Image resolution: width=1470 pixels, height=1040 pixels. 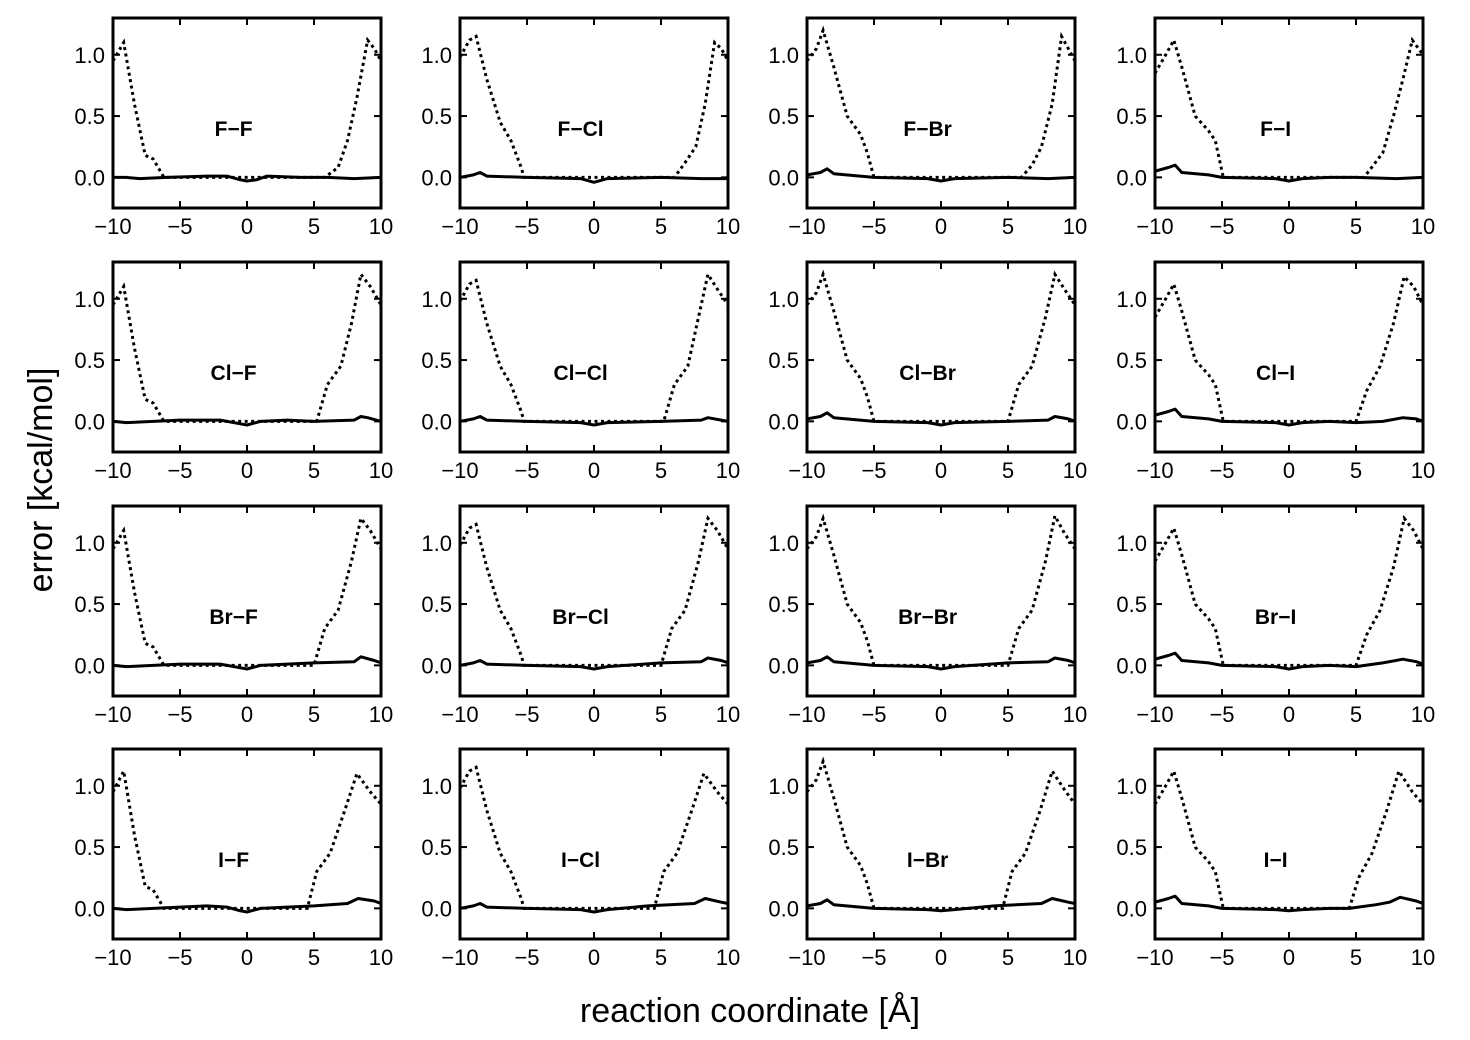 I want to click on panel-title: I−F, so click(x=233, y=860).